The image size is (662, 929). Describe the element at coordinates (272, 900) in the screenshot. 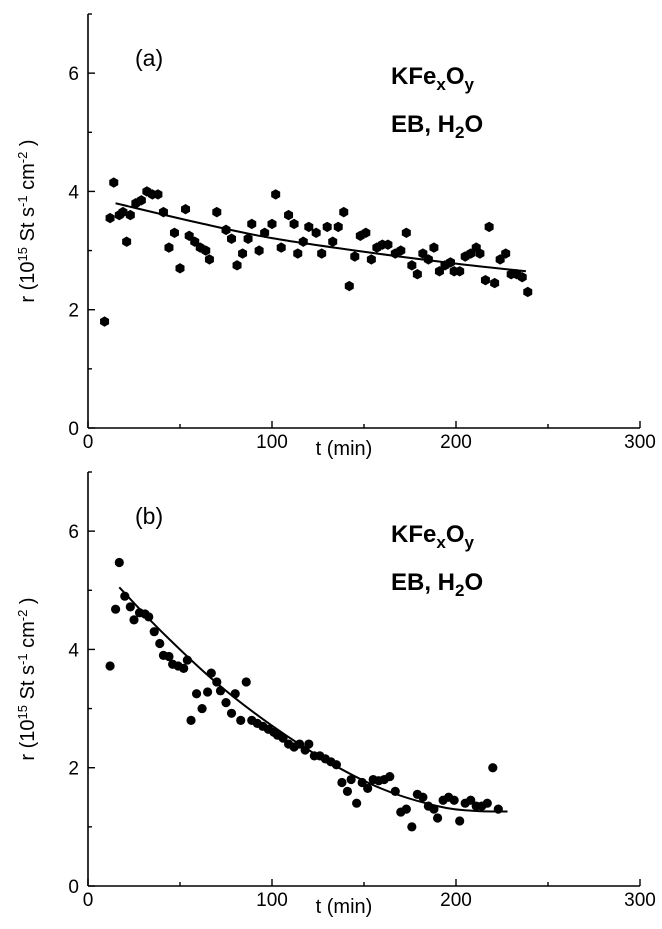

I see `x-tick-label: 100` at that location.